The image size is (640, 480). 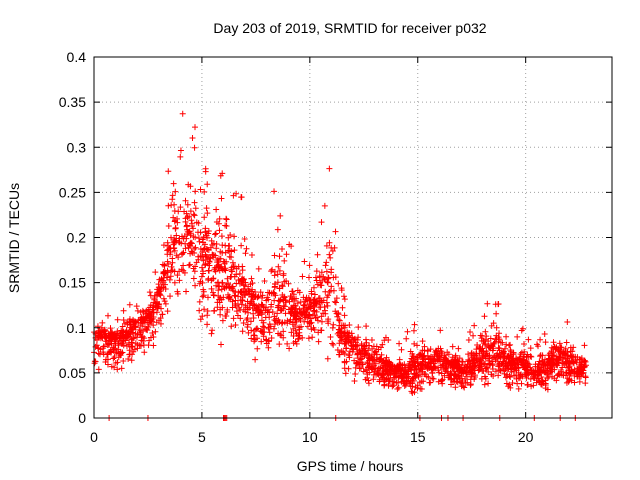 I want to click on x-tick-label: 20, so click(x=526, y=437).